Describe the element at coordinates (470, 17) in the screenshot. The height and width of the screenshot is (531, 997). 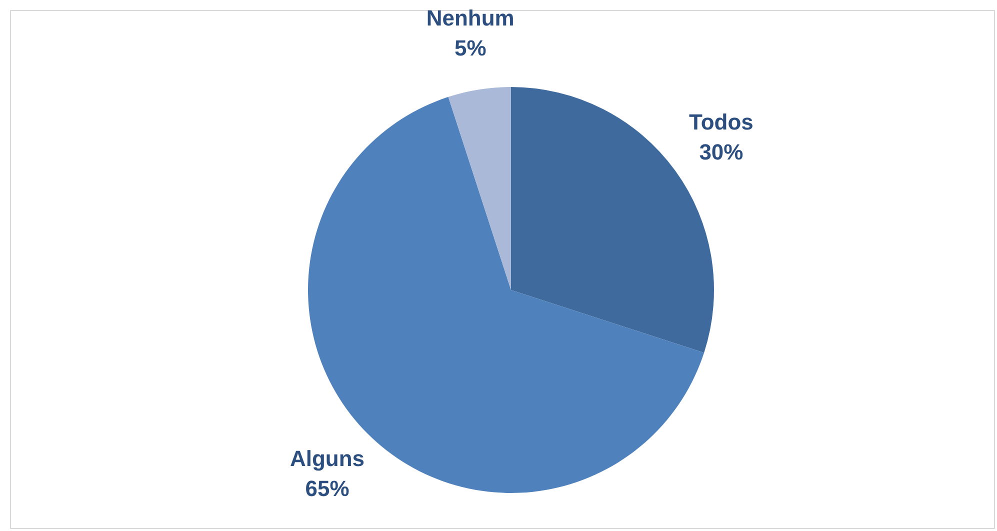
I see `slice-label: Nenhum` at that location.